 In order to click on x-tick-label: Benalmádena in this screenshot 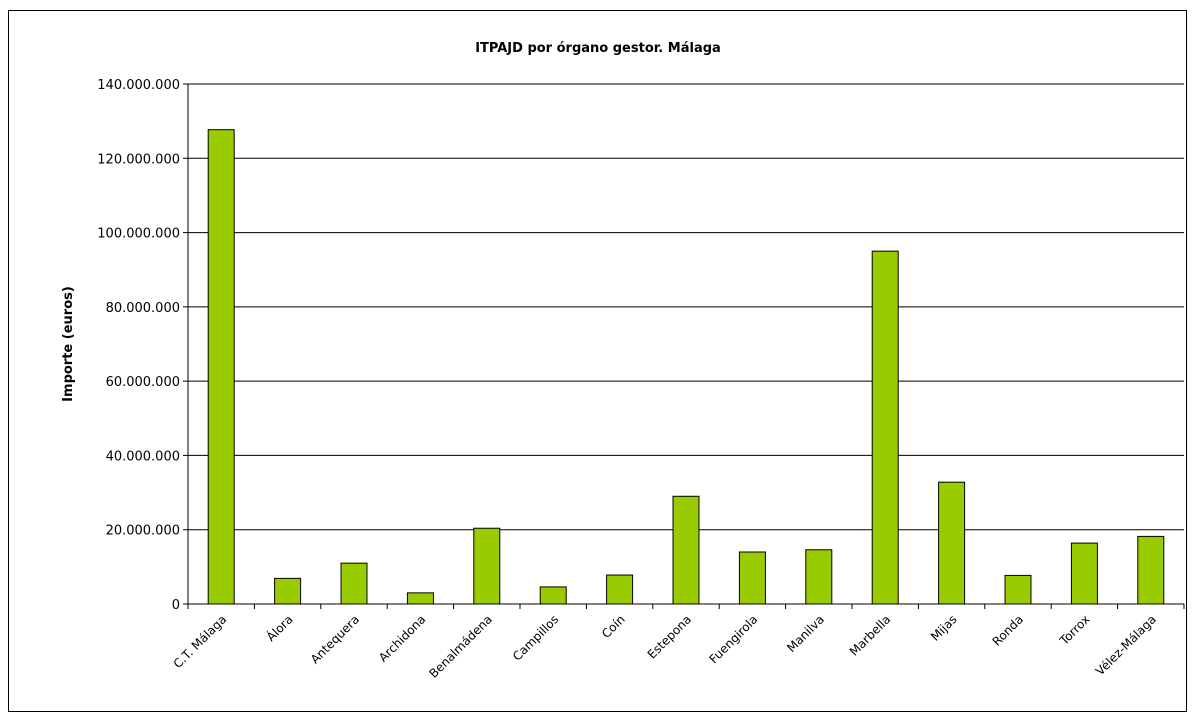, I will do `click(460, 646)`.